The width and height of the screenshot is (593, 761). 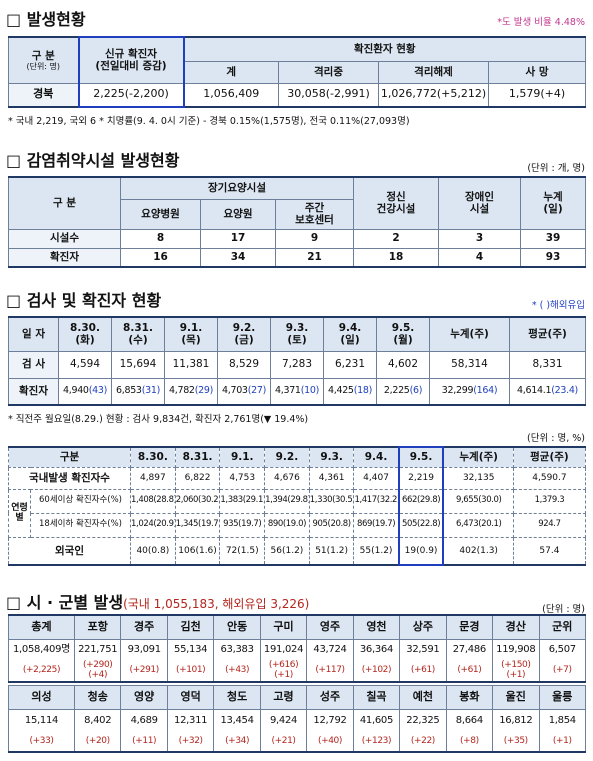 What do you see at coordinates (330, 698) in the screenshot?
I see `header-cell: 성주` at bounding box center [330, 698].